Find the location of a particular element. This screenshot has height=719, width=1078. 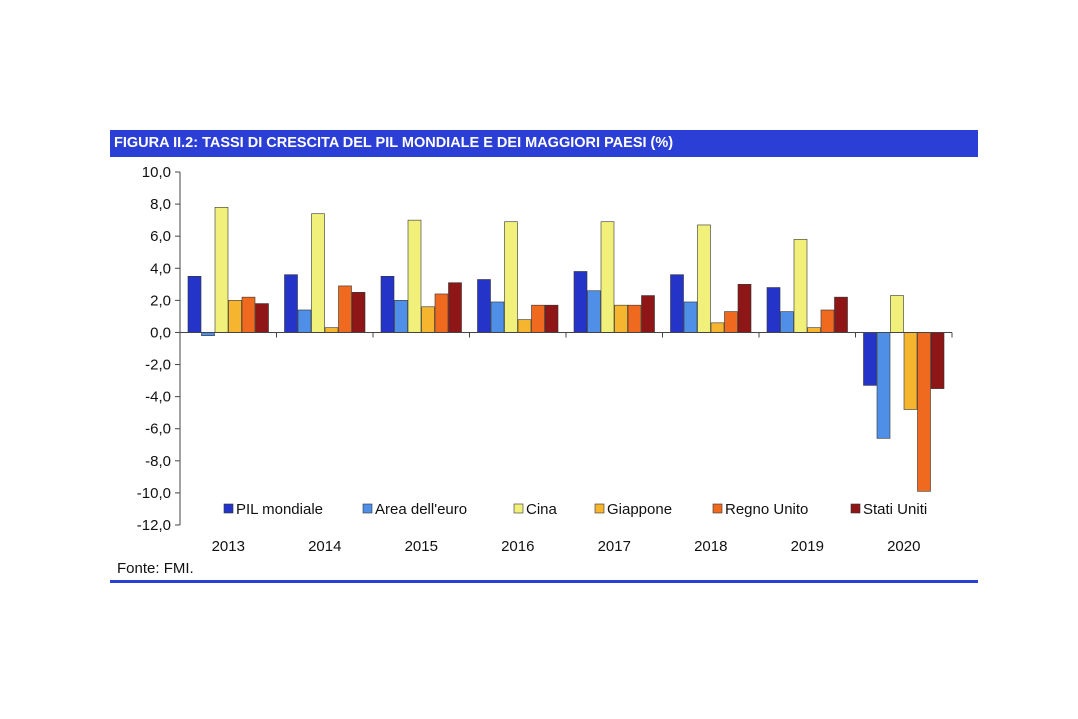

category-label: 2014 is located at coordinates (324, 546).